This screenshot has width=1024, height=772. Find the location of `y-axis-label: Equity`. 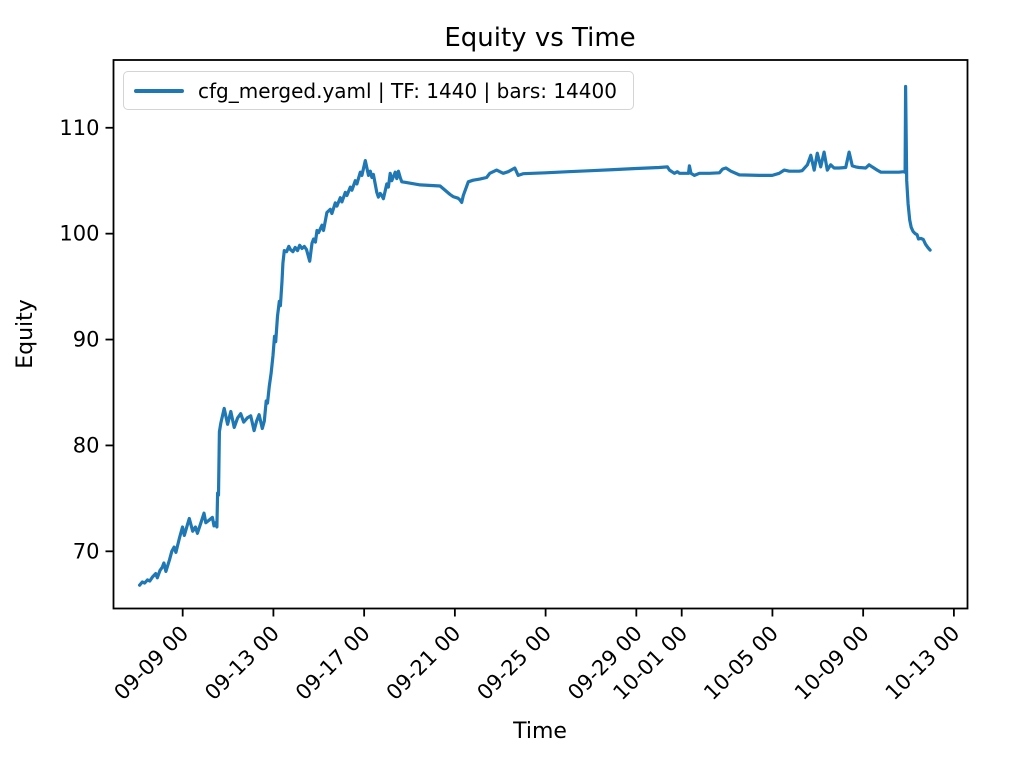

y-axis-label: Equity is located at coordinates (25, 334).